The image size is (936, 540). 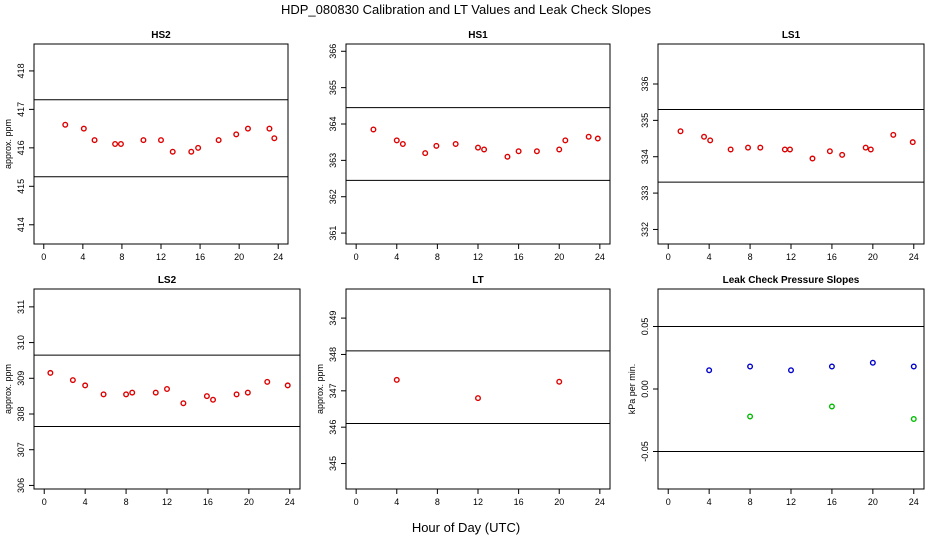 I want to click on y-tick-label: 366, so click(x=333, y=51).